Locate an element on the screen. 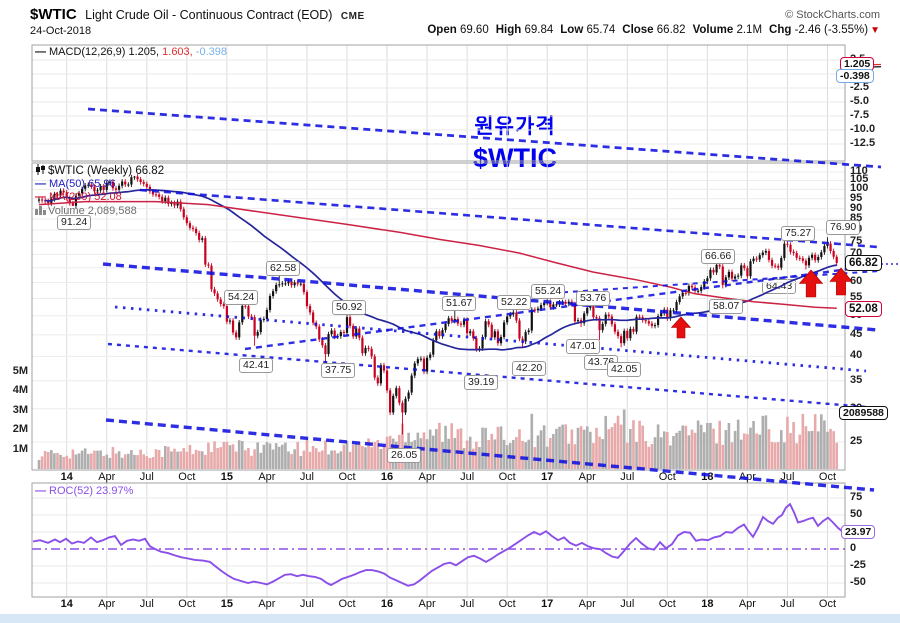  price-callout-label: 37.75 is located at coordinates (338, 370).